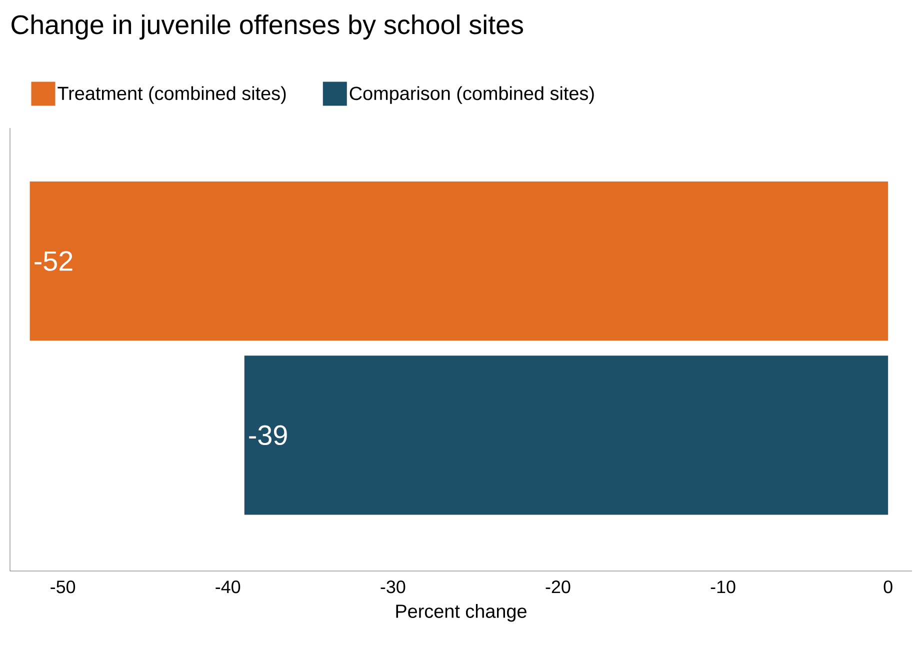  Describe the element at coordinates (63, 587) in the screenshot. I see `x-tick-label: -50` at that location.